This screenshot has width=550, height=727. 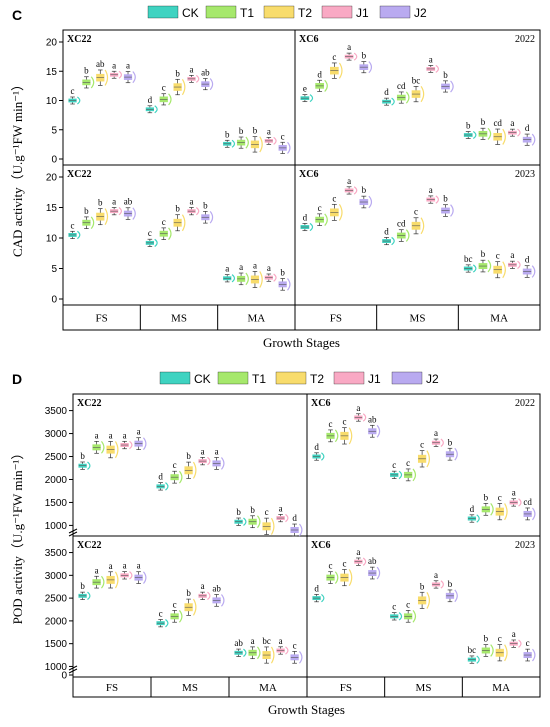 What do you see at coordinates (308, 174) in the screenshot?
I see `subplot-title: XC6` at bounding box center [308, 174].